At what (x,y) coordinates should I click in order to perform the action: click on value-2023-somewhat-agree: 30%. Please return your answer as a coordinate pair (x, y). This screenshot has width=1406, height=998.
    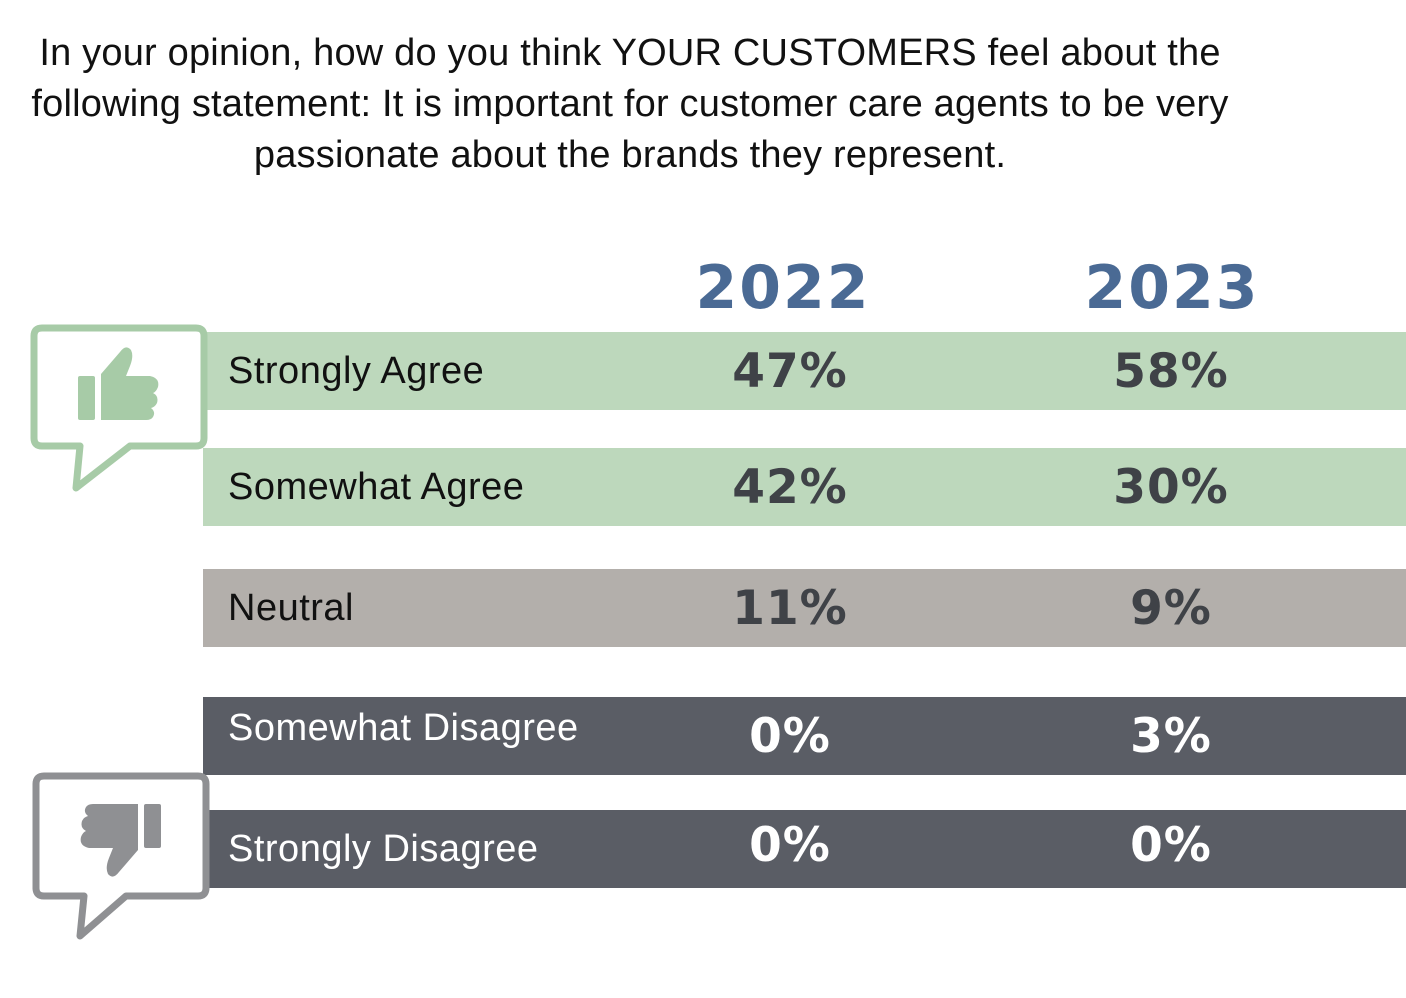
    Looking at the image, I should click on (1171, 487).